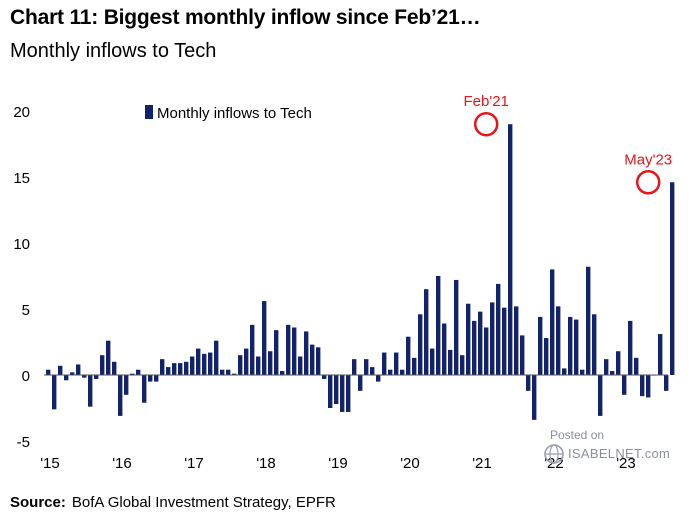  Describe the element at coordinates (21, 112) in the screenshot. I see `y-tick-label: 20` at that location.